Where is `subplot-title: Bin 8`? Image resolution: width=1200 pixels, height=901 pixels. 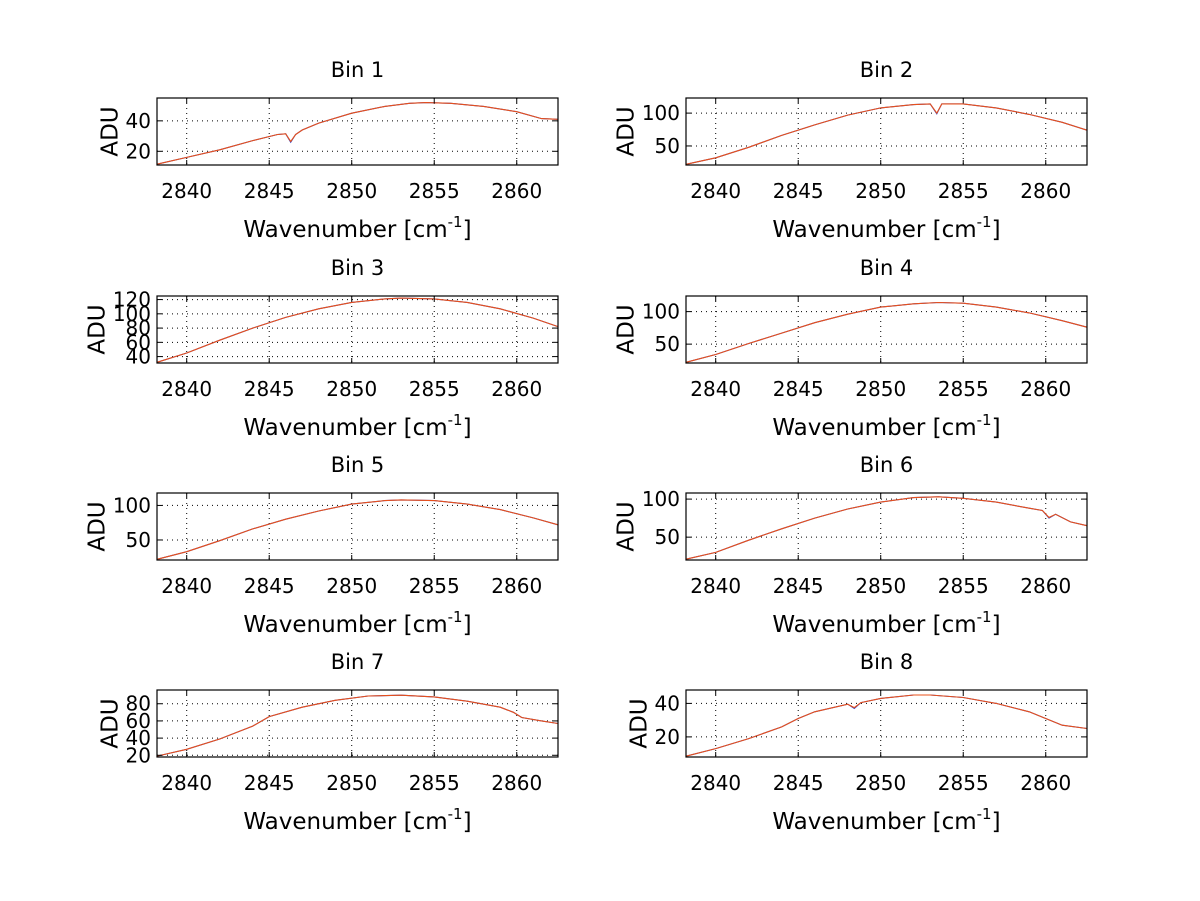 subplot-title: Bin 8 is located at coordinates (887, 662).